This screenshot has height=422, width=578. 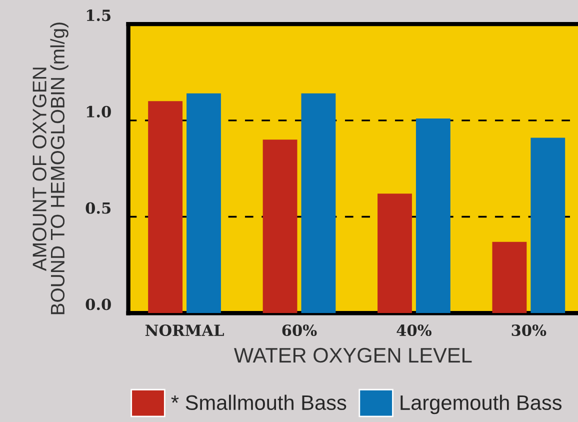 What do you see at coordinates (98, 16) in the screenshot?
I see `y-tick-label: 1.5` at bounding box center [98, 16].